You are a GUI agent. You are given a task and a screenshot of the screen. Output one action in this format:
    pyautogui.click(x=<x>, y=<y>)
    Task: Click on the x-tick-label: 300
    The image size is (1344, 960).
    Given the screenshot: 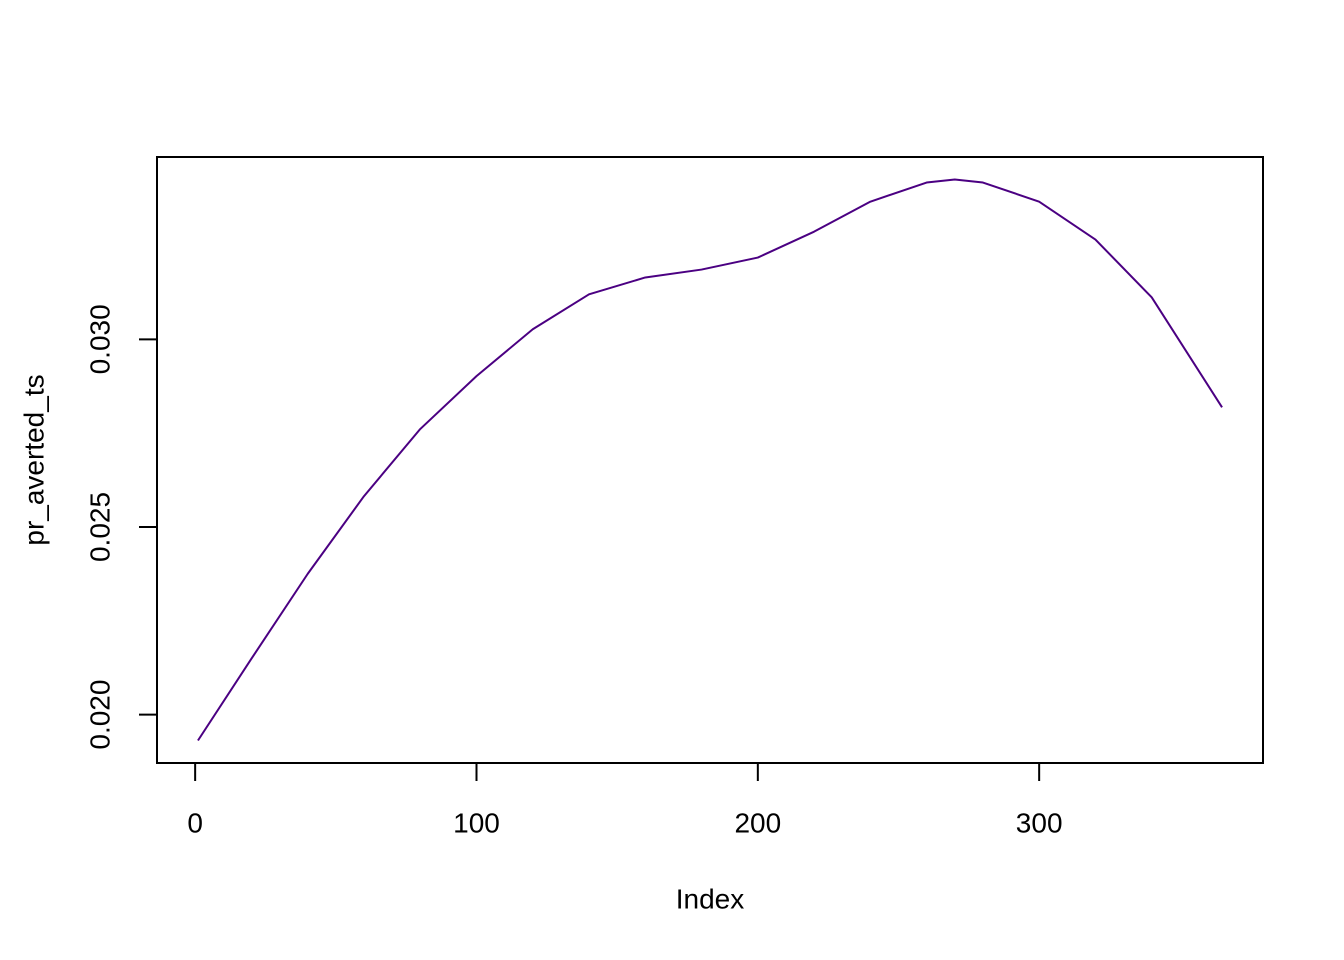 What is the action you would take?
    pyautogui.click(x=1039, y=822)
    